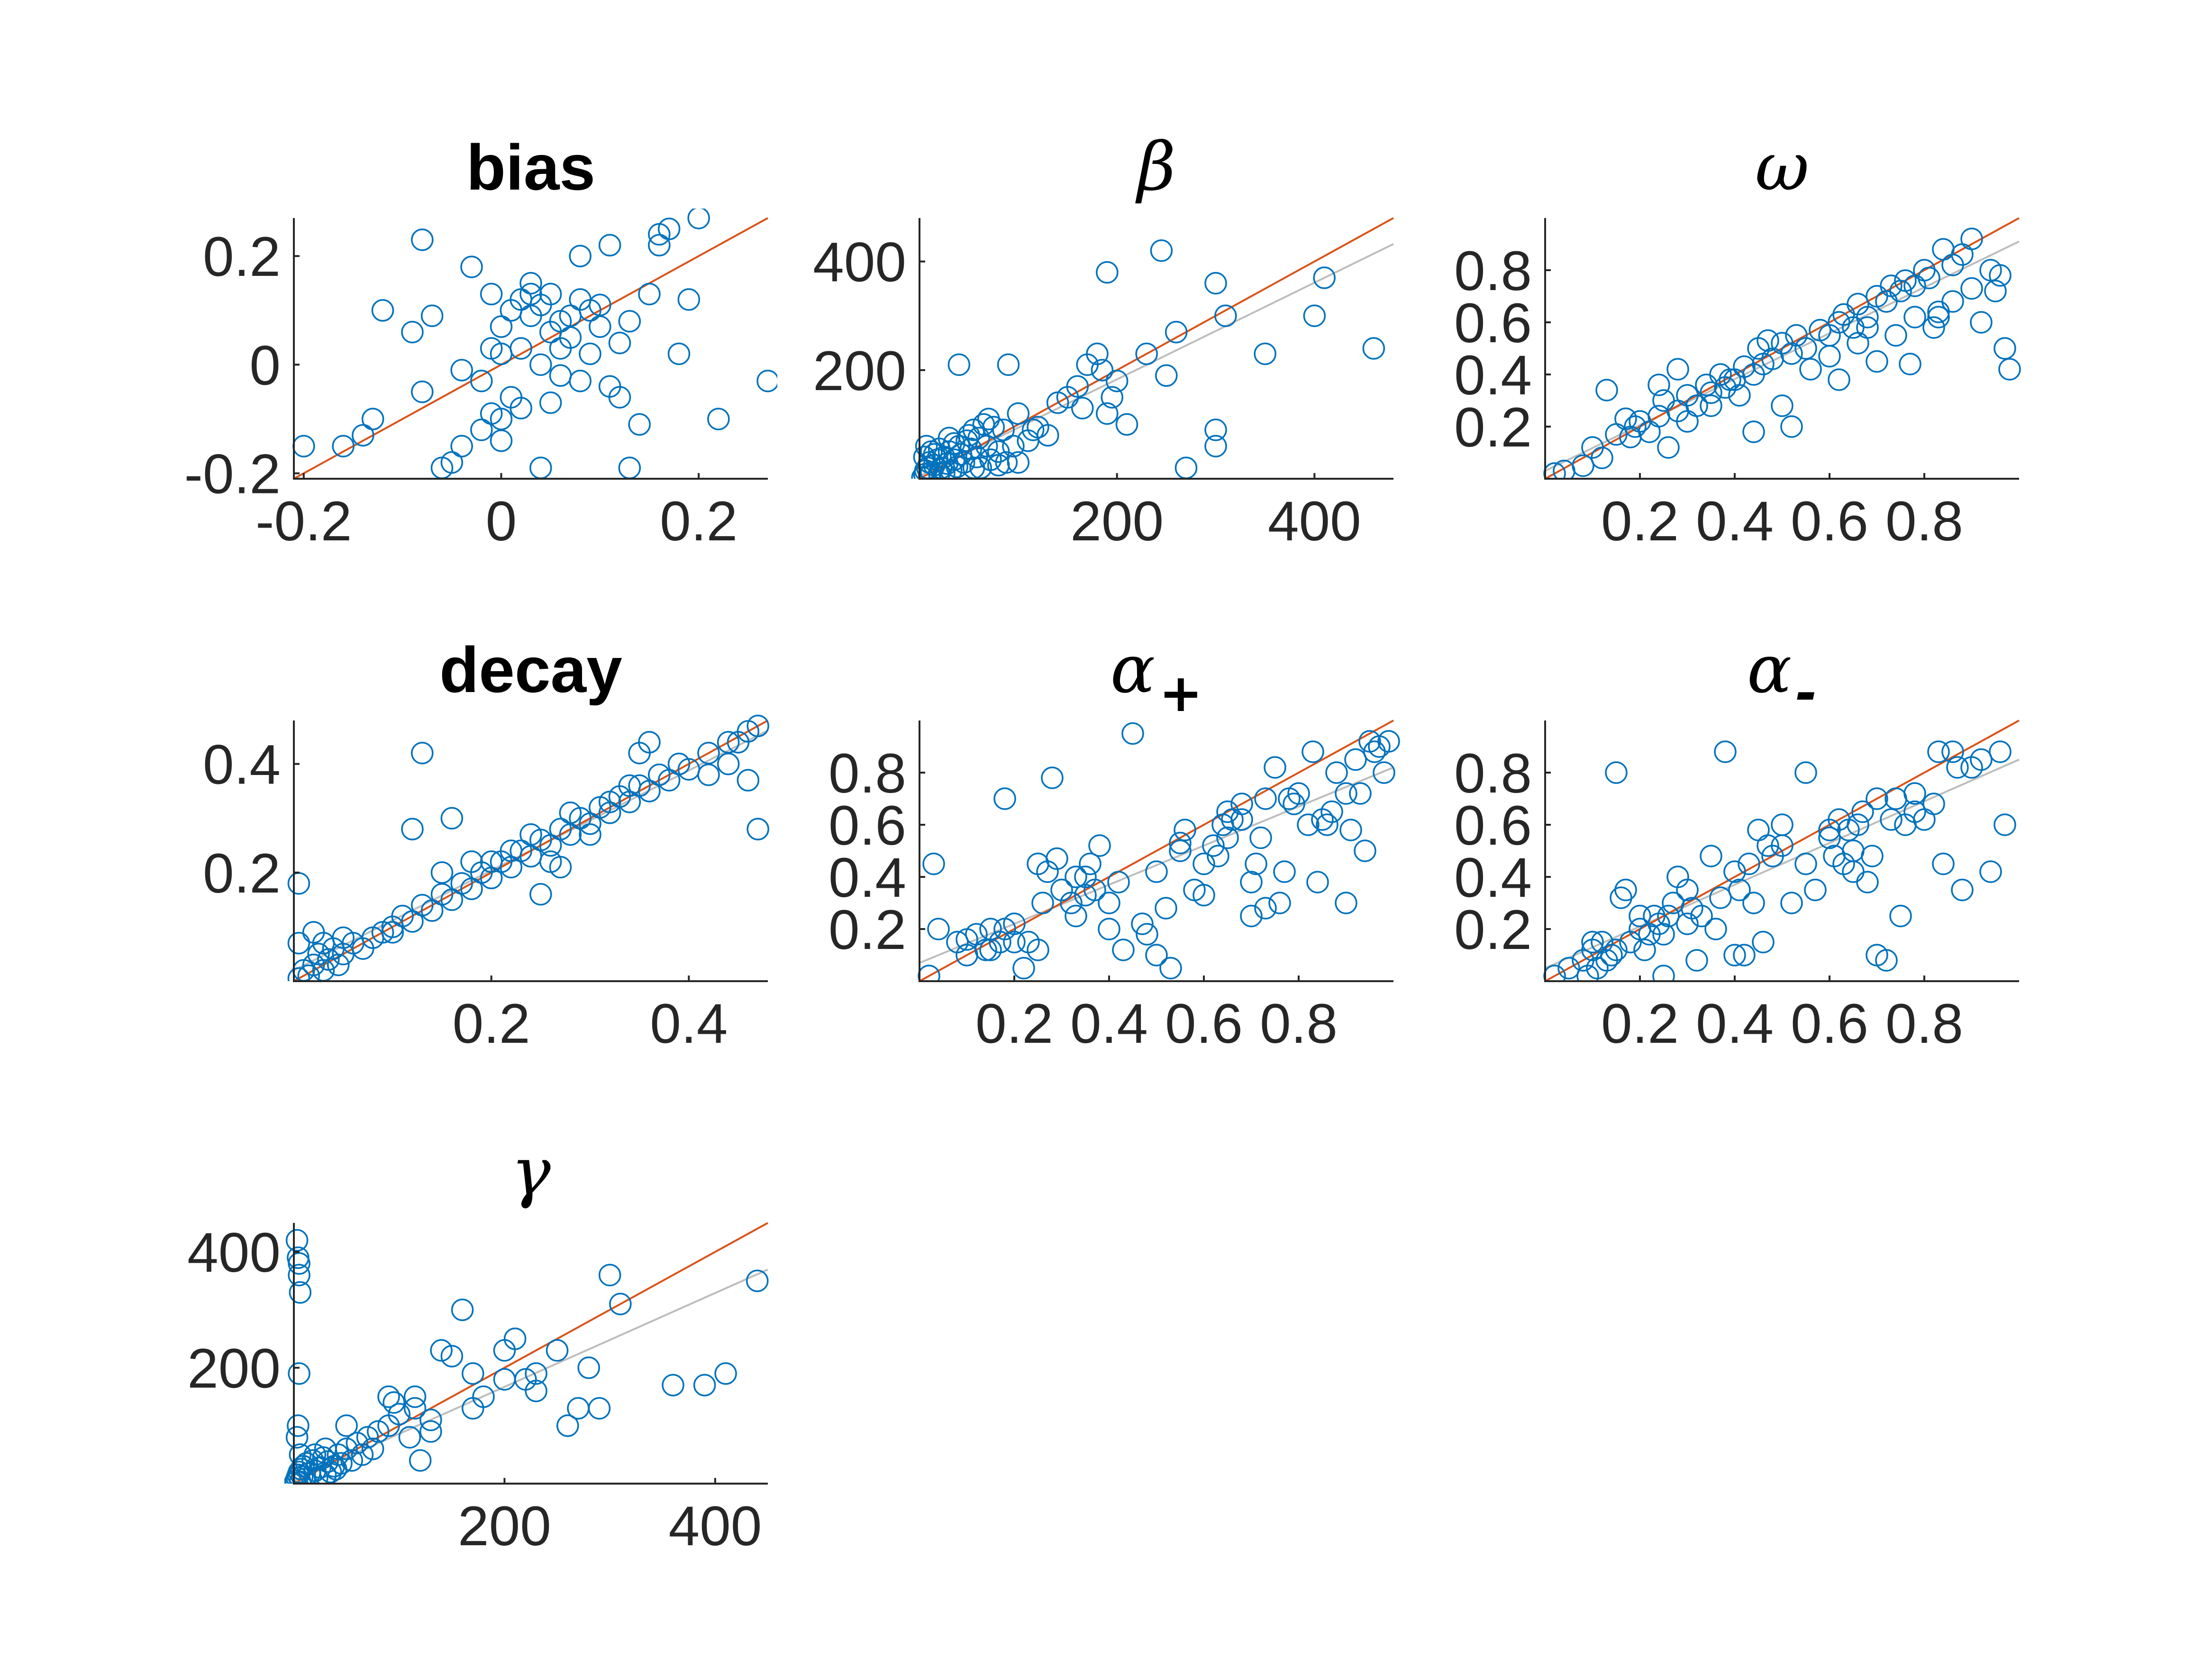 Image resolution: width=2212 pixels, height=1659 pixels. What do you see at coordinates (530, 670) in the screenshot?
I see `panel-title: decay` at bounding box center [530, 670].